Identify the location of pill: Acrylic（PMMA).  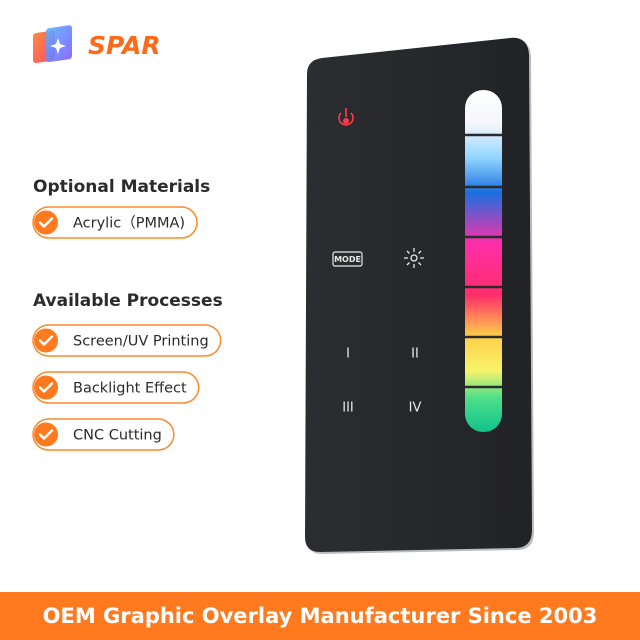
(115, 222).